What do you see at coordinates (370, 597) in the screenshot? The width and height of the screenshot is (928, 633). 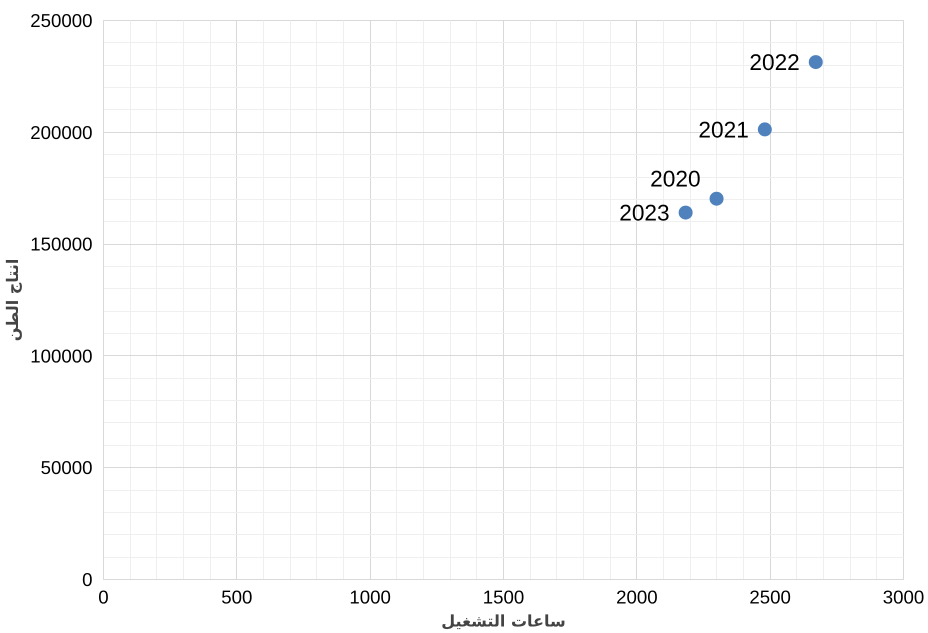 I see `x-tick-label: 1000` at bounding box center [370, 597].